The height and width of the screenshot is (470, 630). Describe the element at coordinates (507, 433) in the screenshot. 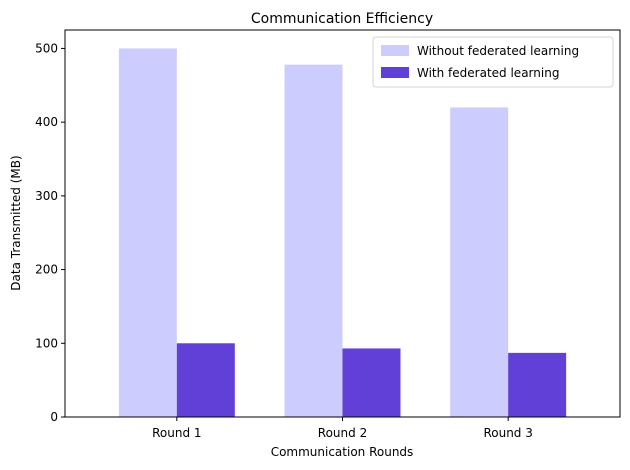

I see `x-tick-label: Round 3` at that location.